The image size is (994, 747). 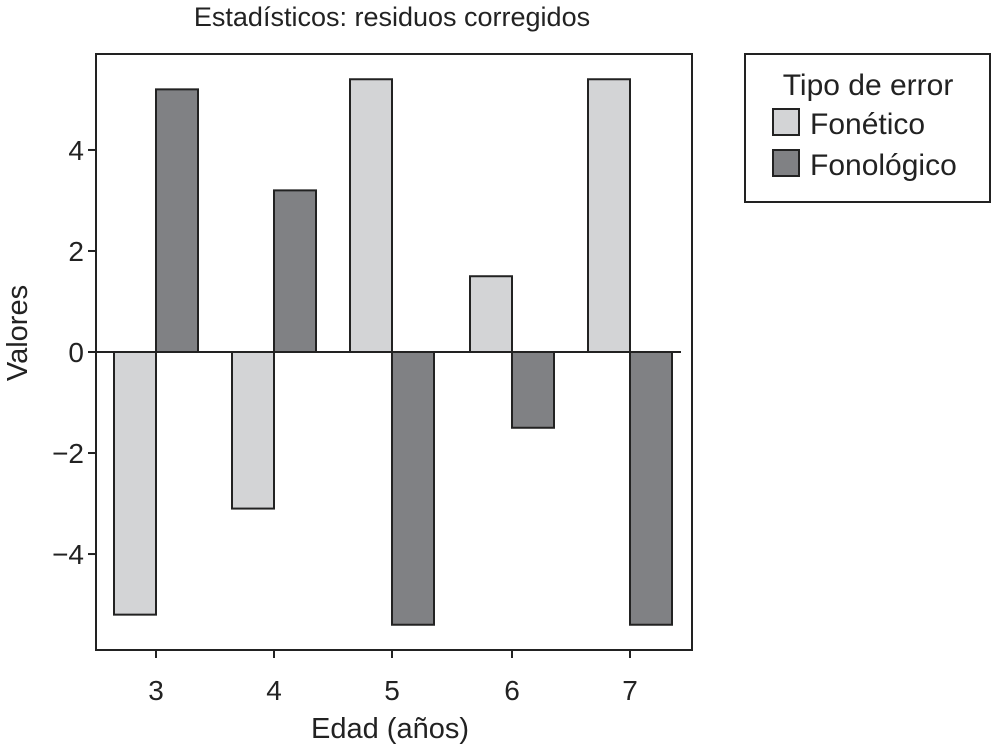 I want to click on y-tick-label: −4, so click(x=68, y=554).